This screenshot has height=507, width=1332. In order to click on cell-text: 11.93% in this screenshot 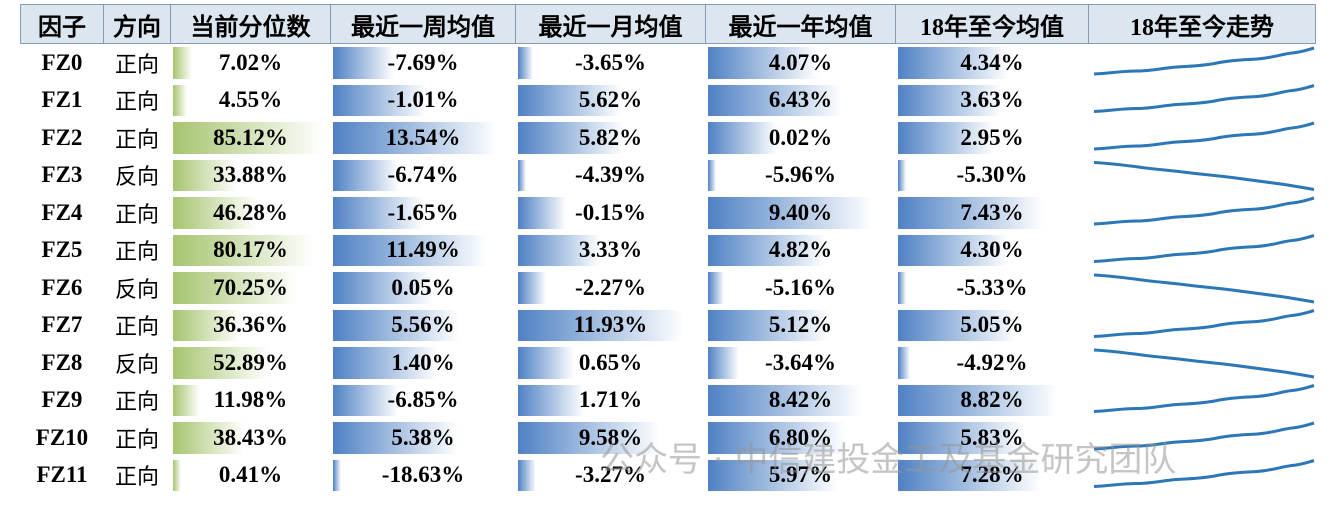, I will do `click(610, 325)`.